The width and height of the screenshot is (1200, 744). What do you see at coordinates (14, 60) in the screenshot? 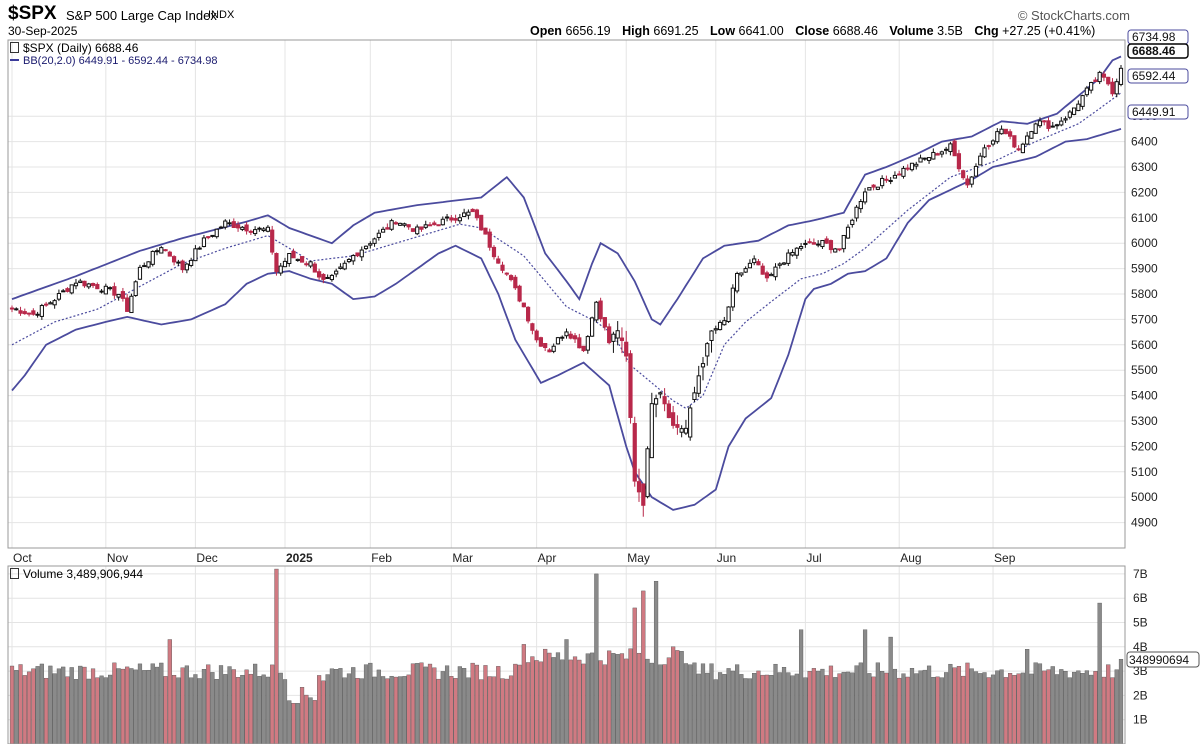
I see `line-icon` at bounding box center [14, 60].